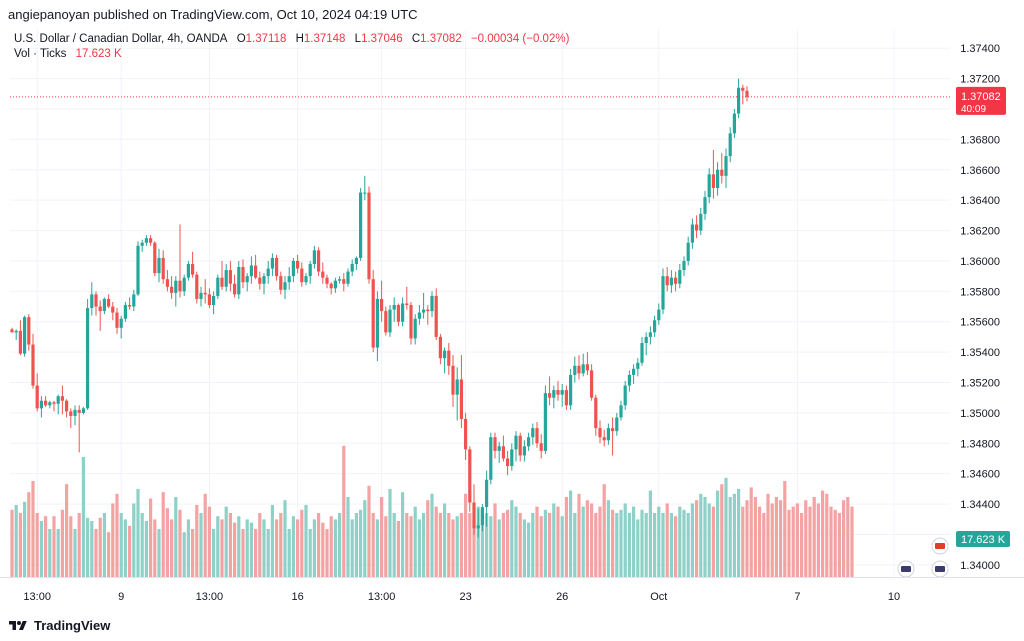  I want to click on legend-volume-label: Vol · Ticks, so click(40, 54).